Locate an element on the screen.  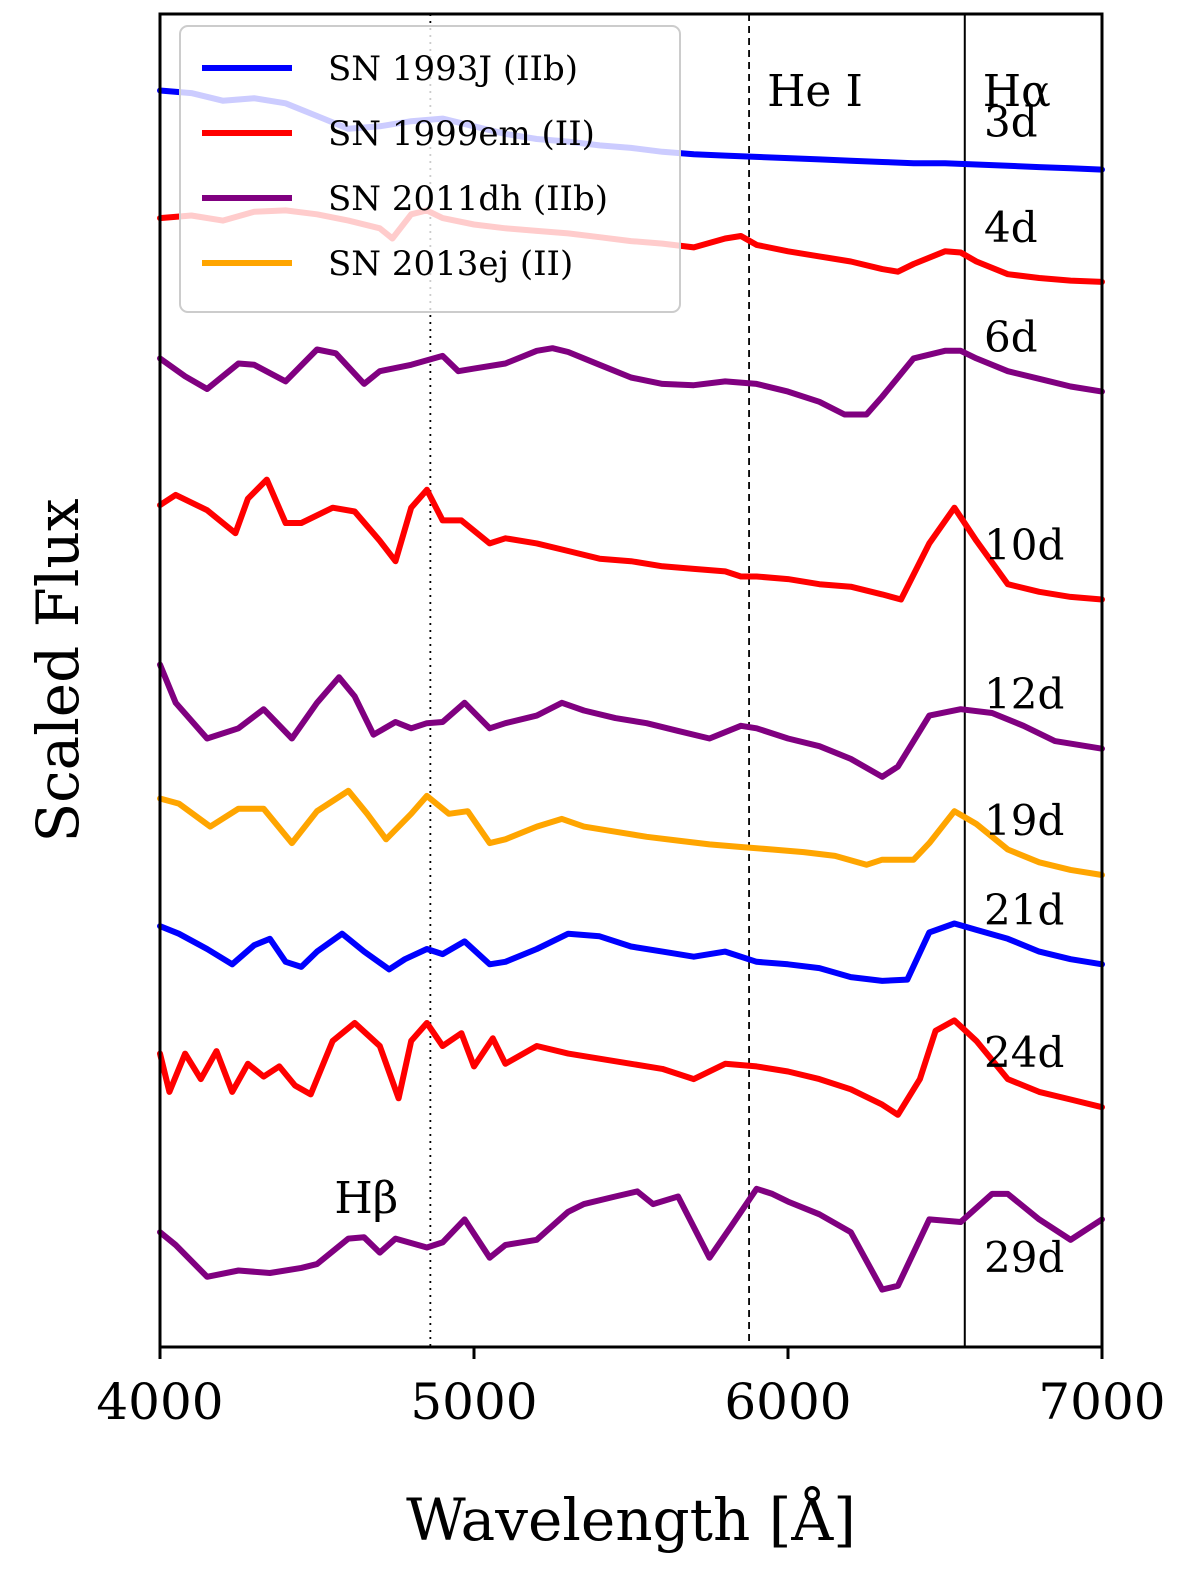
spectrum-line-21d is located at coordinates (631, 952).